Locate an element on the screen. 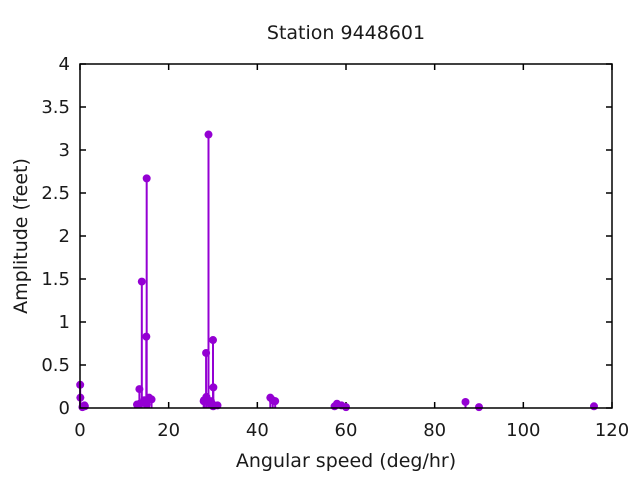 The width and height of the screenshot is (640, 480). y-tick-label: 3 is located at coordinates (64, 150).